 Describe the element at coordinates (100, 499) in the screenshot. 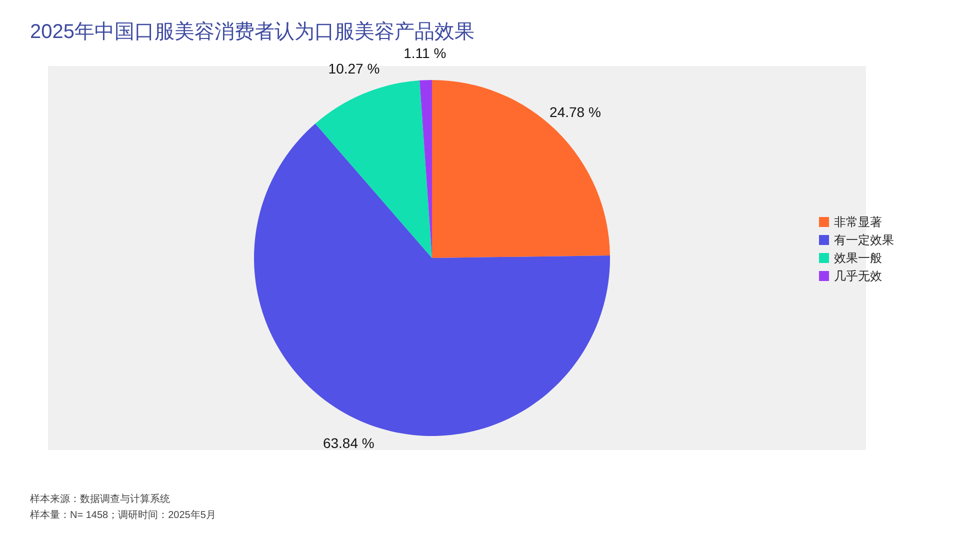

I see `text: 样本来源：数据调查与计算系统` at that location.